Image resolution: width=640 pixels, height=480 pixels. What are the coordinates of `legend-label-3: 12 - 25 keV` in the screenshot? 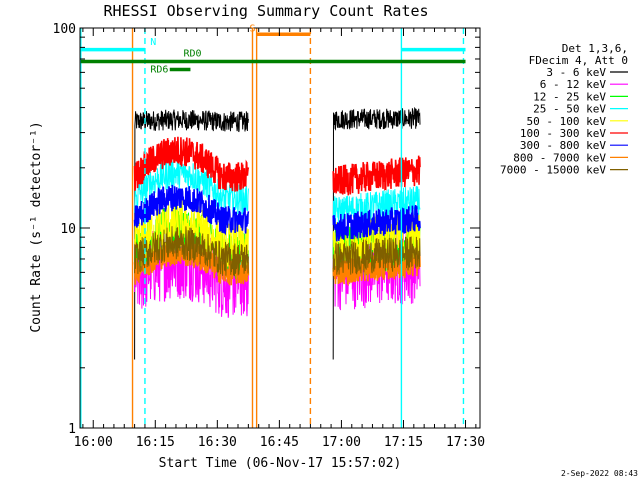 It's located at (569, 96).